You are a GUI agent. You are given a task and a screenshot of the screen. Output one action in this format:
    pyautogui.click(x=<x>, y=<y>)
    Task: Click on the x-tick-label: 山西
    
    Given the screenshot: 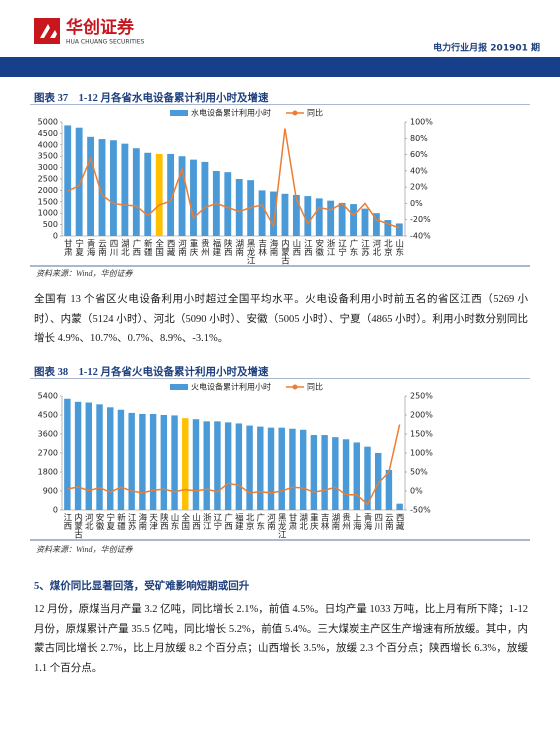 What is the action you would take?
    pyautogui.click(x=296, y=247)
    